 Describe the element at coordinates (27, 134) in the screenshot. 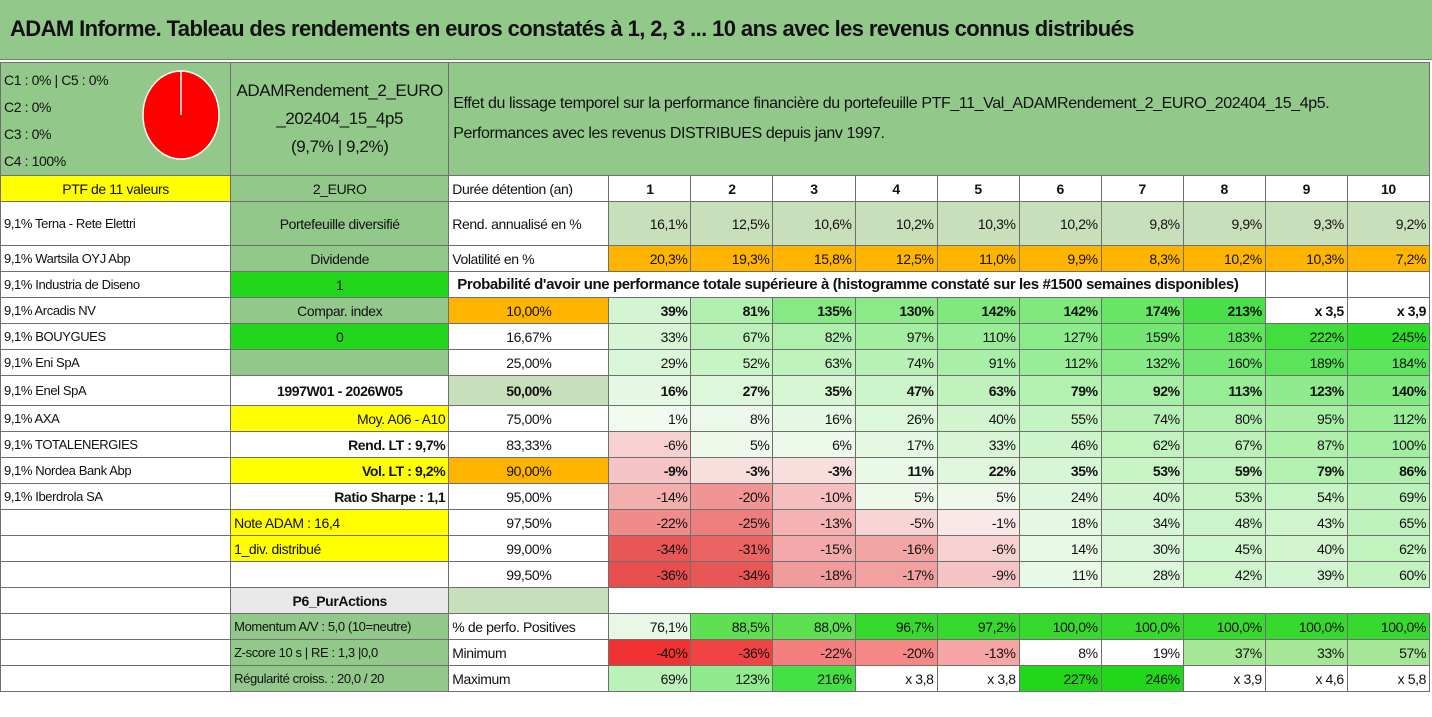

I see `allocation-line-c3: C3 : 0%` at that location.